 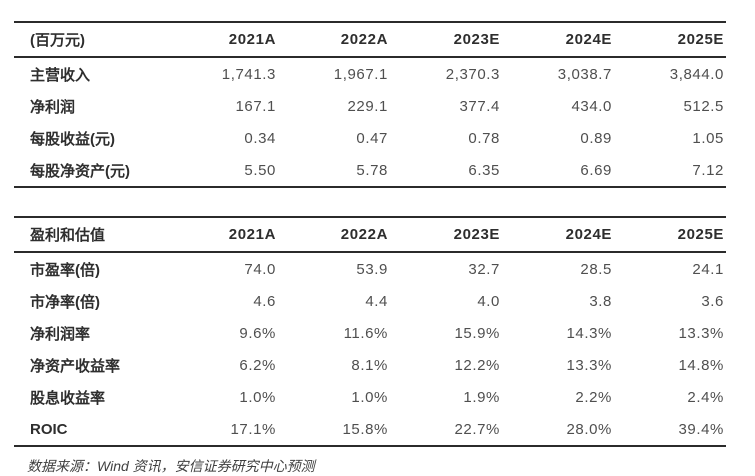 I want to click on table-row: 市盈率(倍) 74.0 53.9 32.7 28.5 24.1, so click(x=370, y=268).